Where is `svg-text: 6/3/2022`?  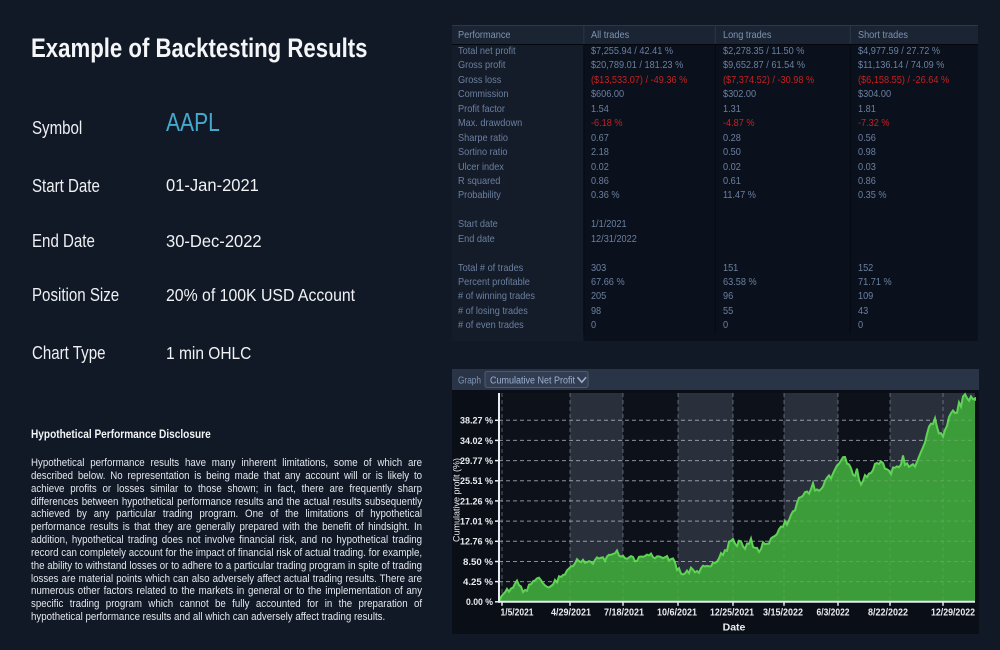
svg-text: 6/3/2022 is located at coordinates (833, 613).